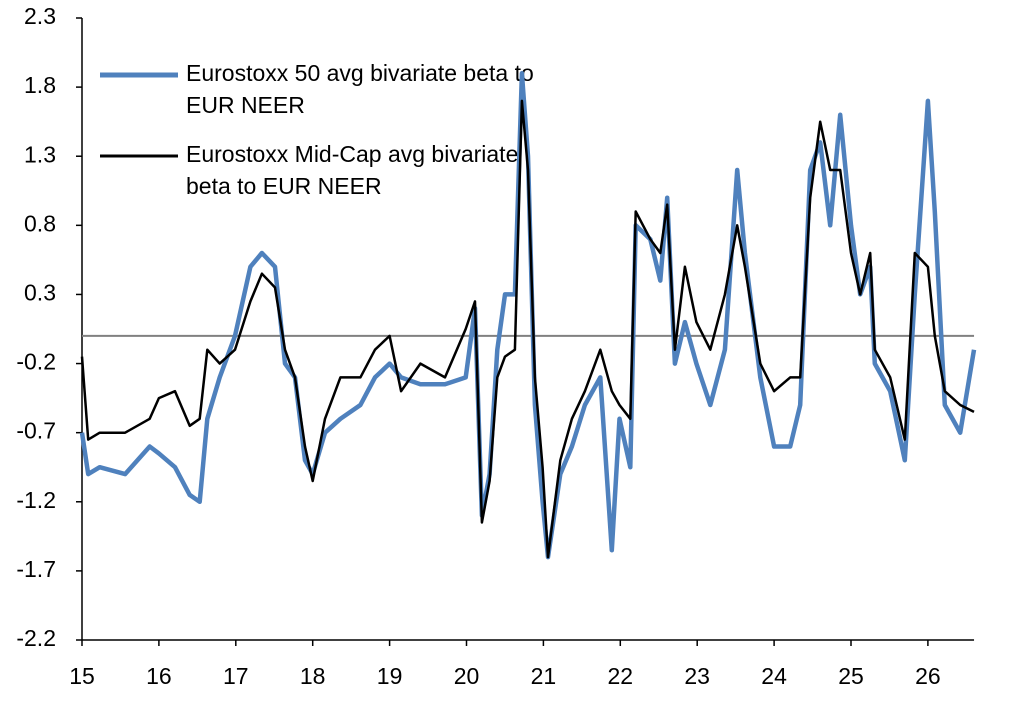 This screenshot has height=707, width=1020. I want to click on x-tick-label: 22, so click(621, 676).